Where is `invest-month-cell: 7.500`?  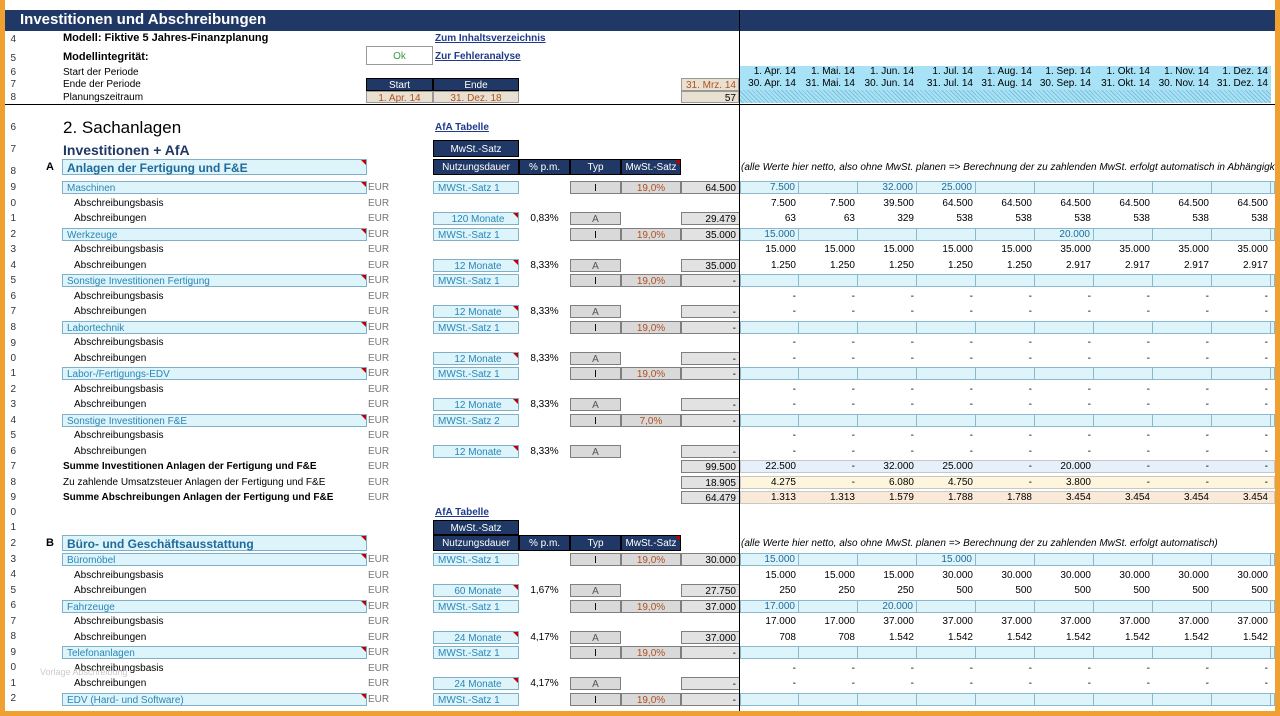
invest-month-cell: 7.500 is located at coordinates (769, 187).